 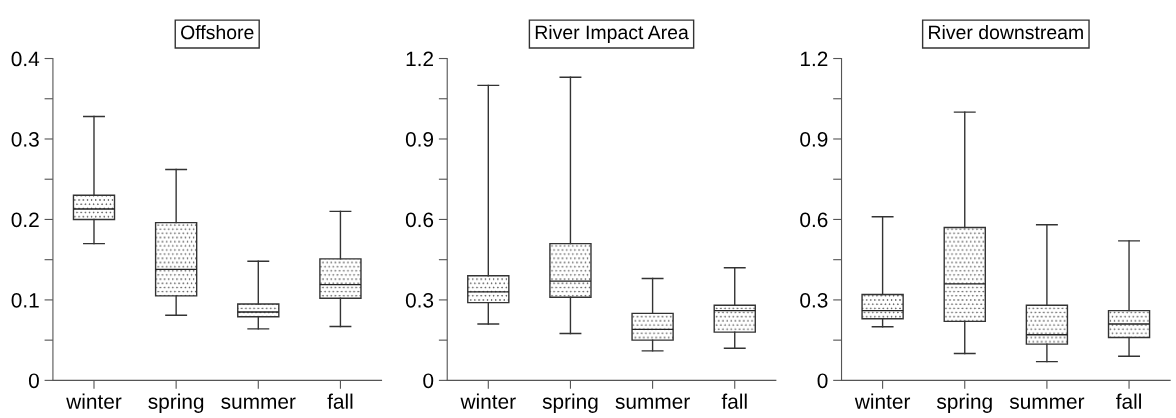 What do you see at coordinates (1006, 32) in the screenshot?
I see `chart-title: River downstream` at bounding box center [1006, 32].